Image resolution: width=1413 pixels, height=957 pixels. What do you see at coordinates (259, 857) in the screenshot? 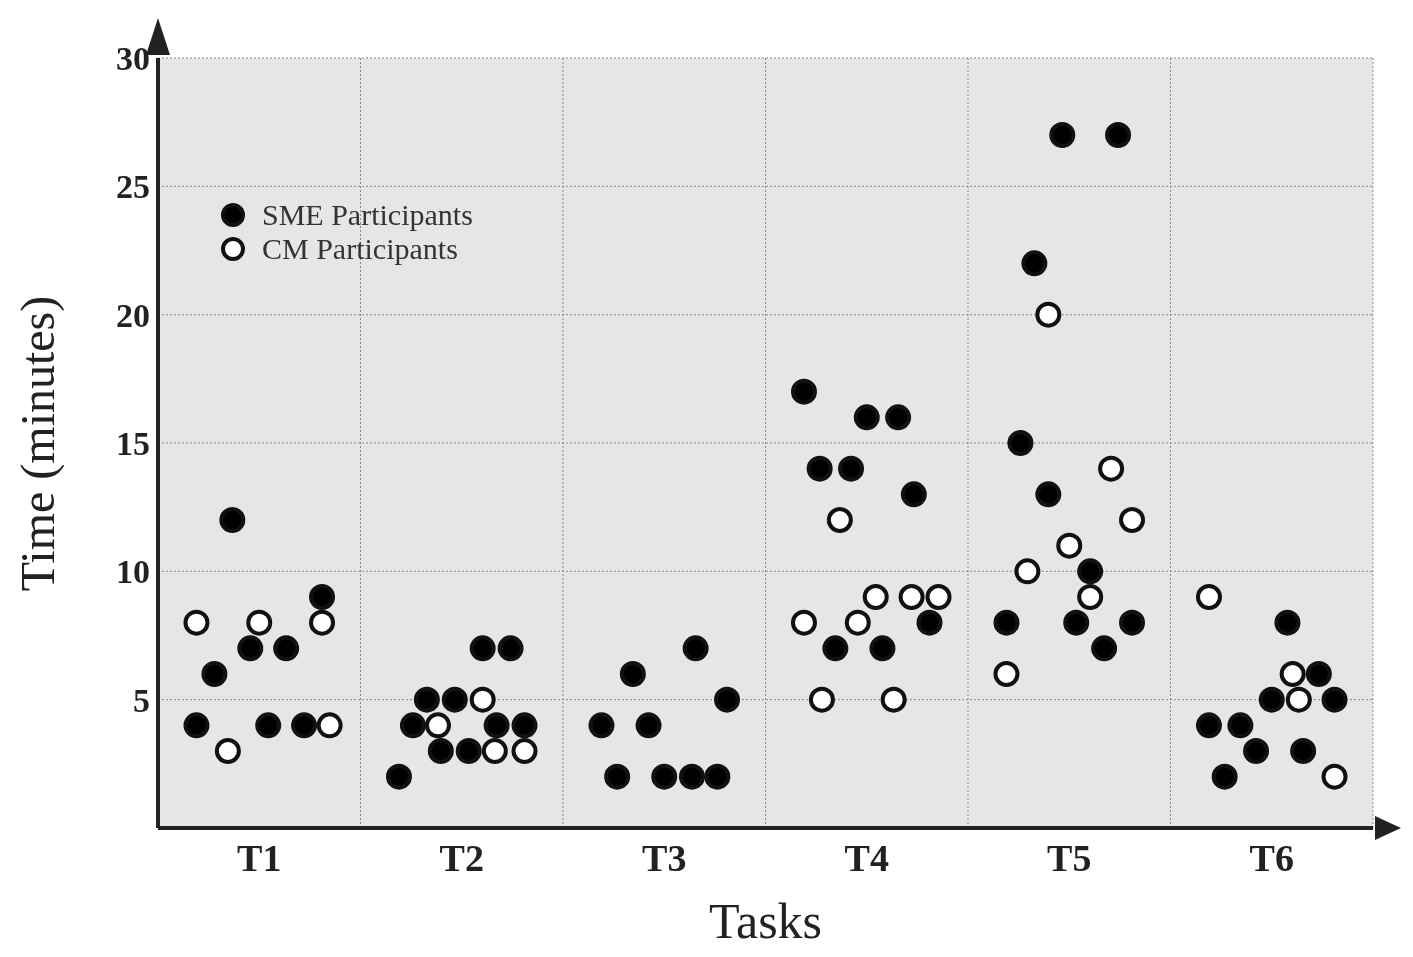
I see `x-tick-label: T1` at bounding box center [259, 857].